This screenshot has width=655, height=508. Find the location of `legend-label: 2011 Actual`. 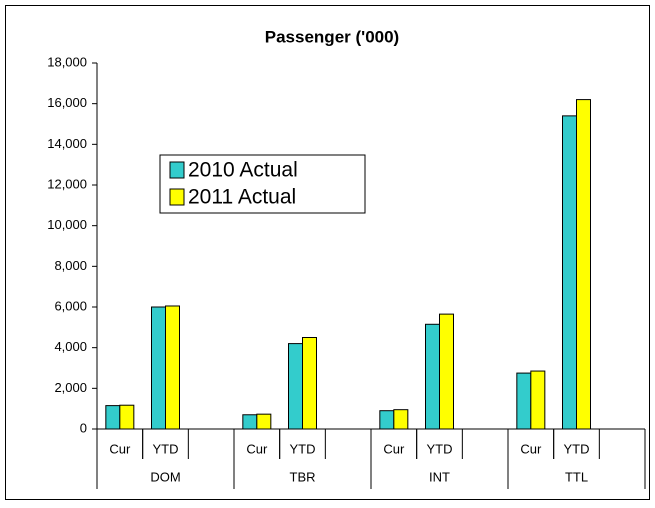

legend-label: 2011 Actual is located at coordinates (242, 197).